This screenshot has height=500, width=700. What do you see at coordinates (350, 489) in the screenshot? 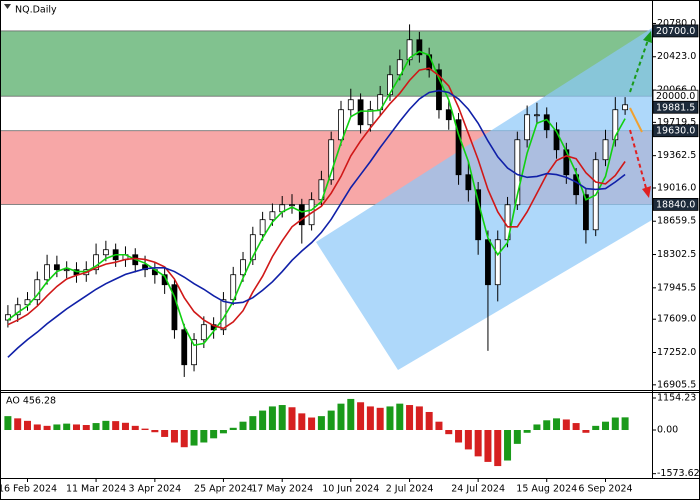
I see `x-tick-label: 10 Jun 2024` at bounding box center [350, 489].